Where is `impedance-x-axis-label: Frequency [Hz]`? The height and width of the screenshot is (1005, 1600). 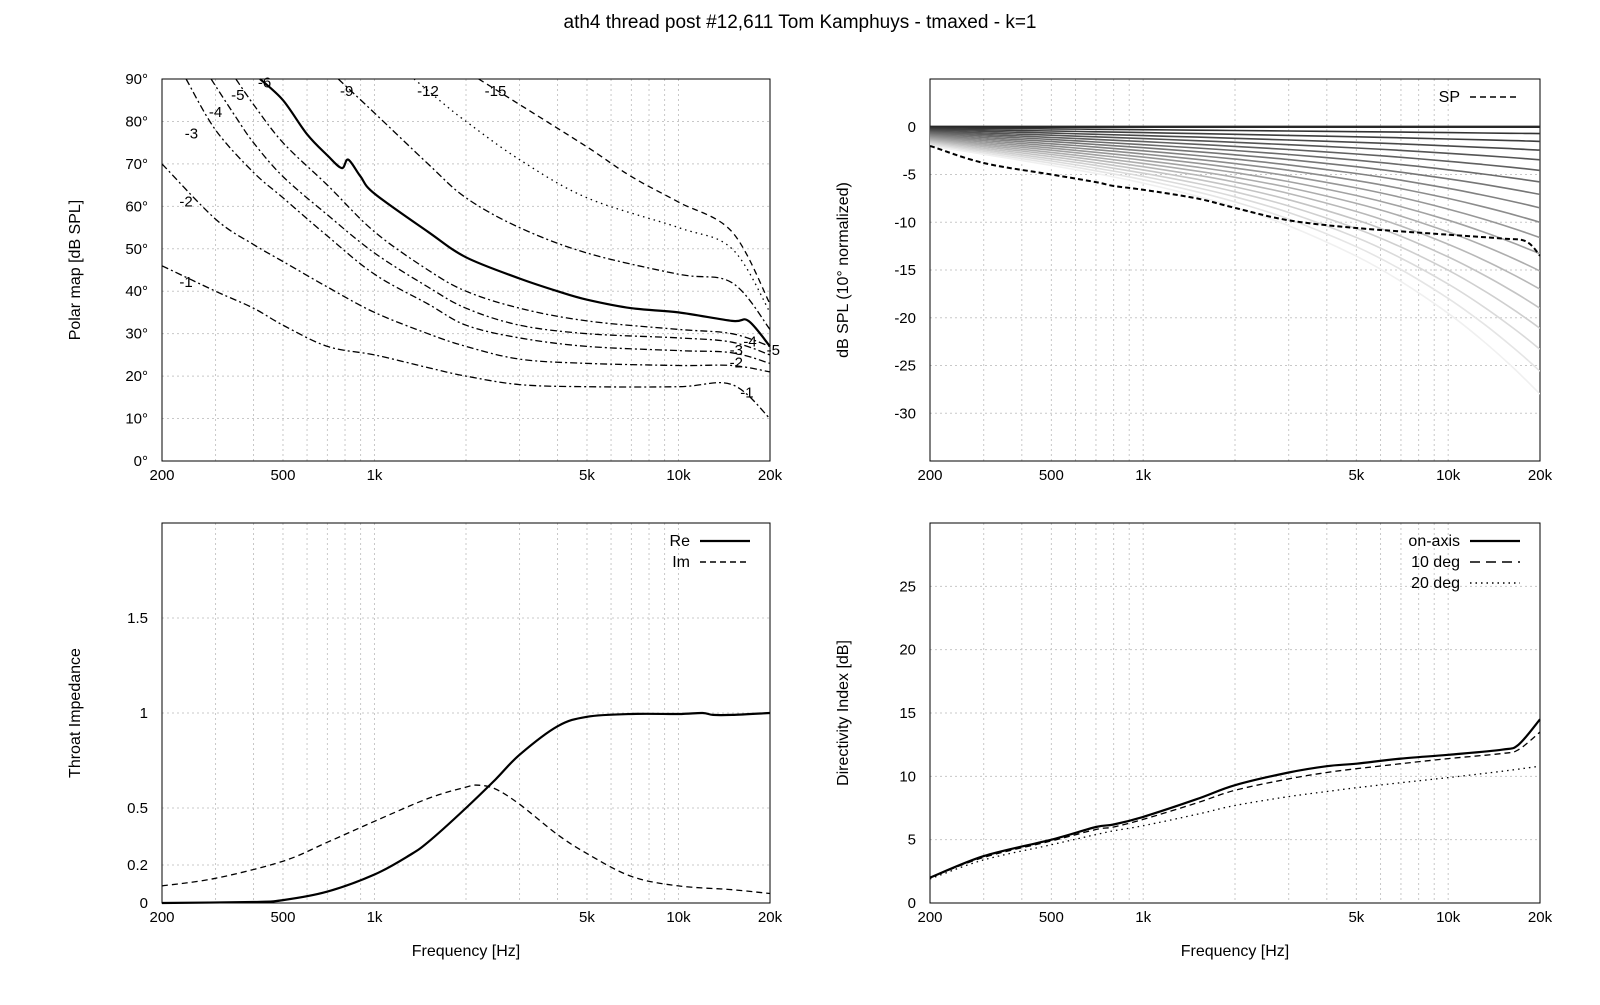
impedance-x-axis-label: Frequency [Hz] is located at coordinates (466, 951).